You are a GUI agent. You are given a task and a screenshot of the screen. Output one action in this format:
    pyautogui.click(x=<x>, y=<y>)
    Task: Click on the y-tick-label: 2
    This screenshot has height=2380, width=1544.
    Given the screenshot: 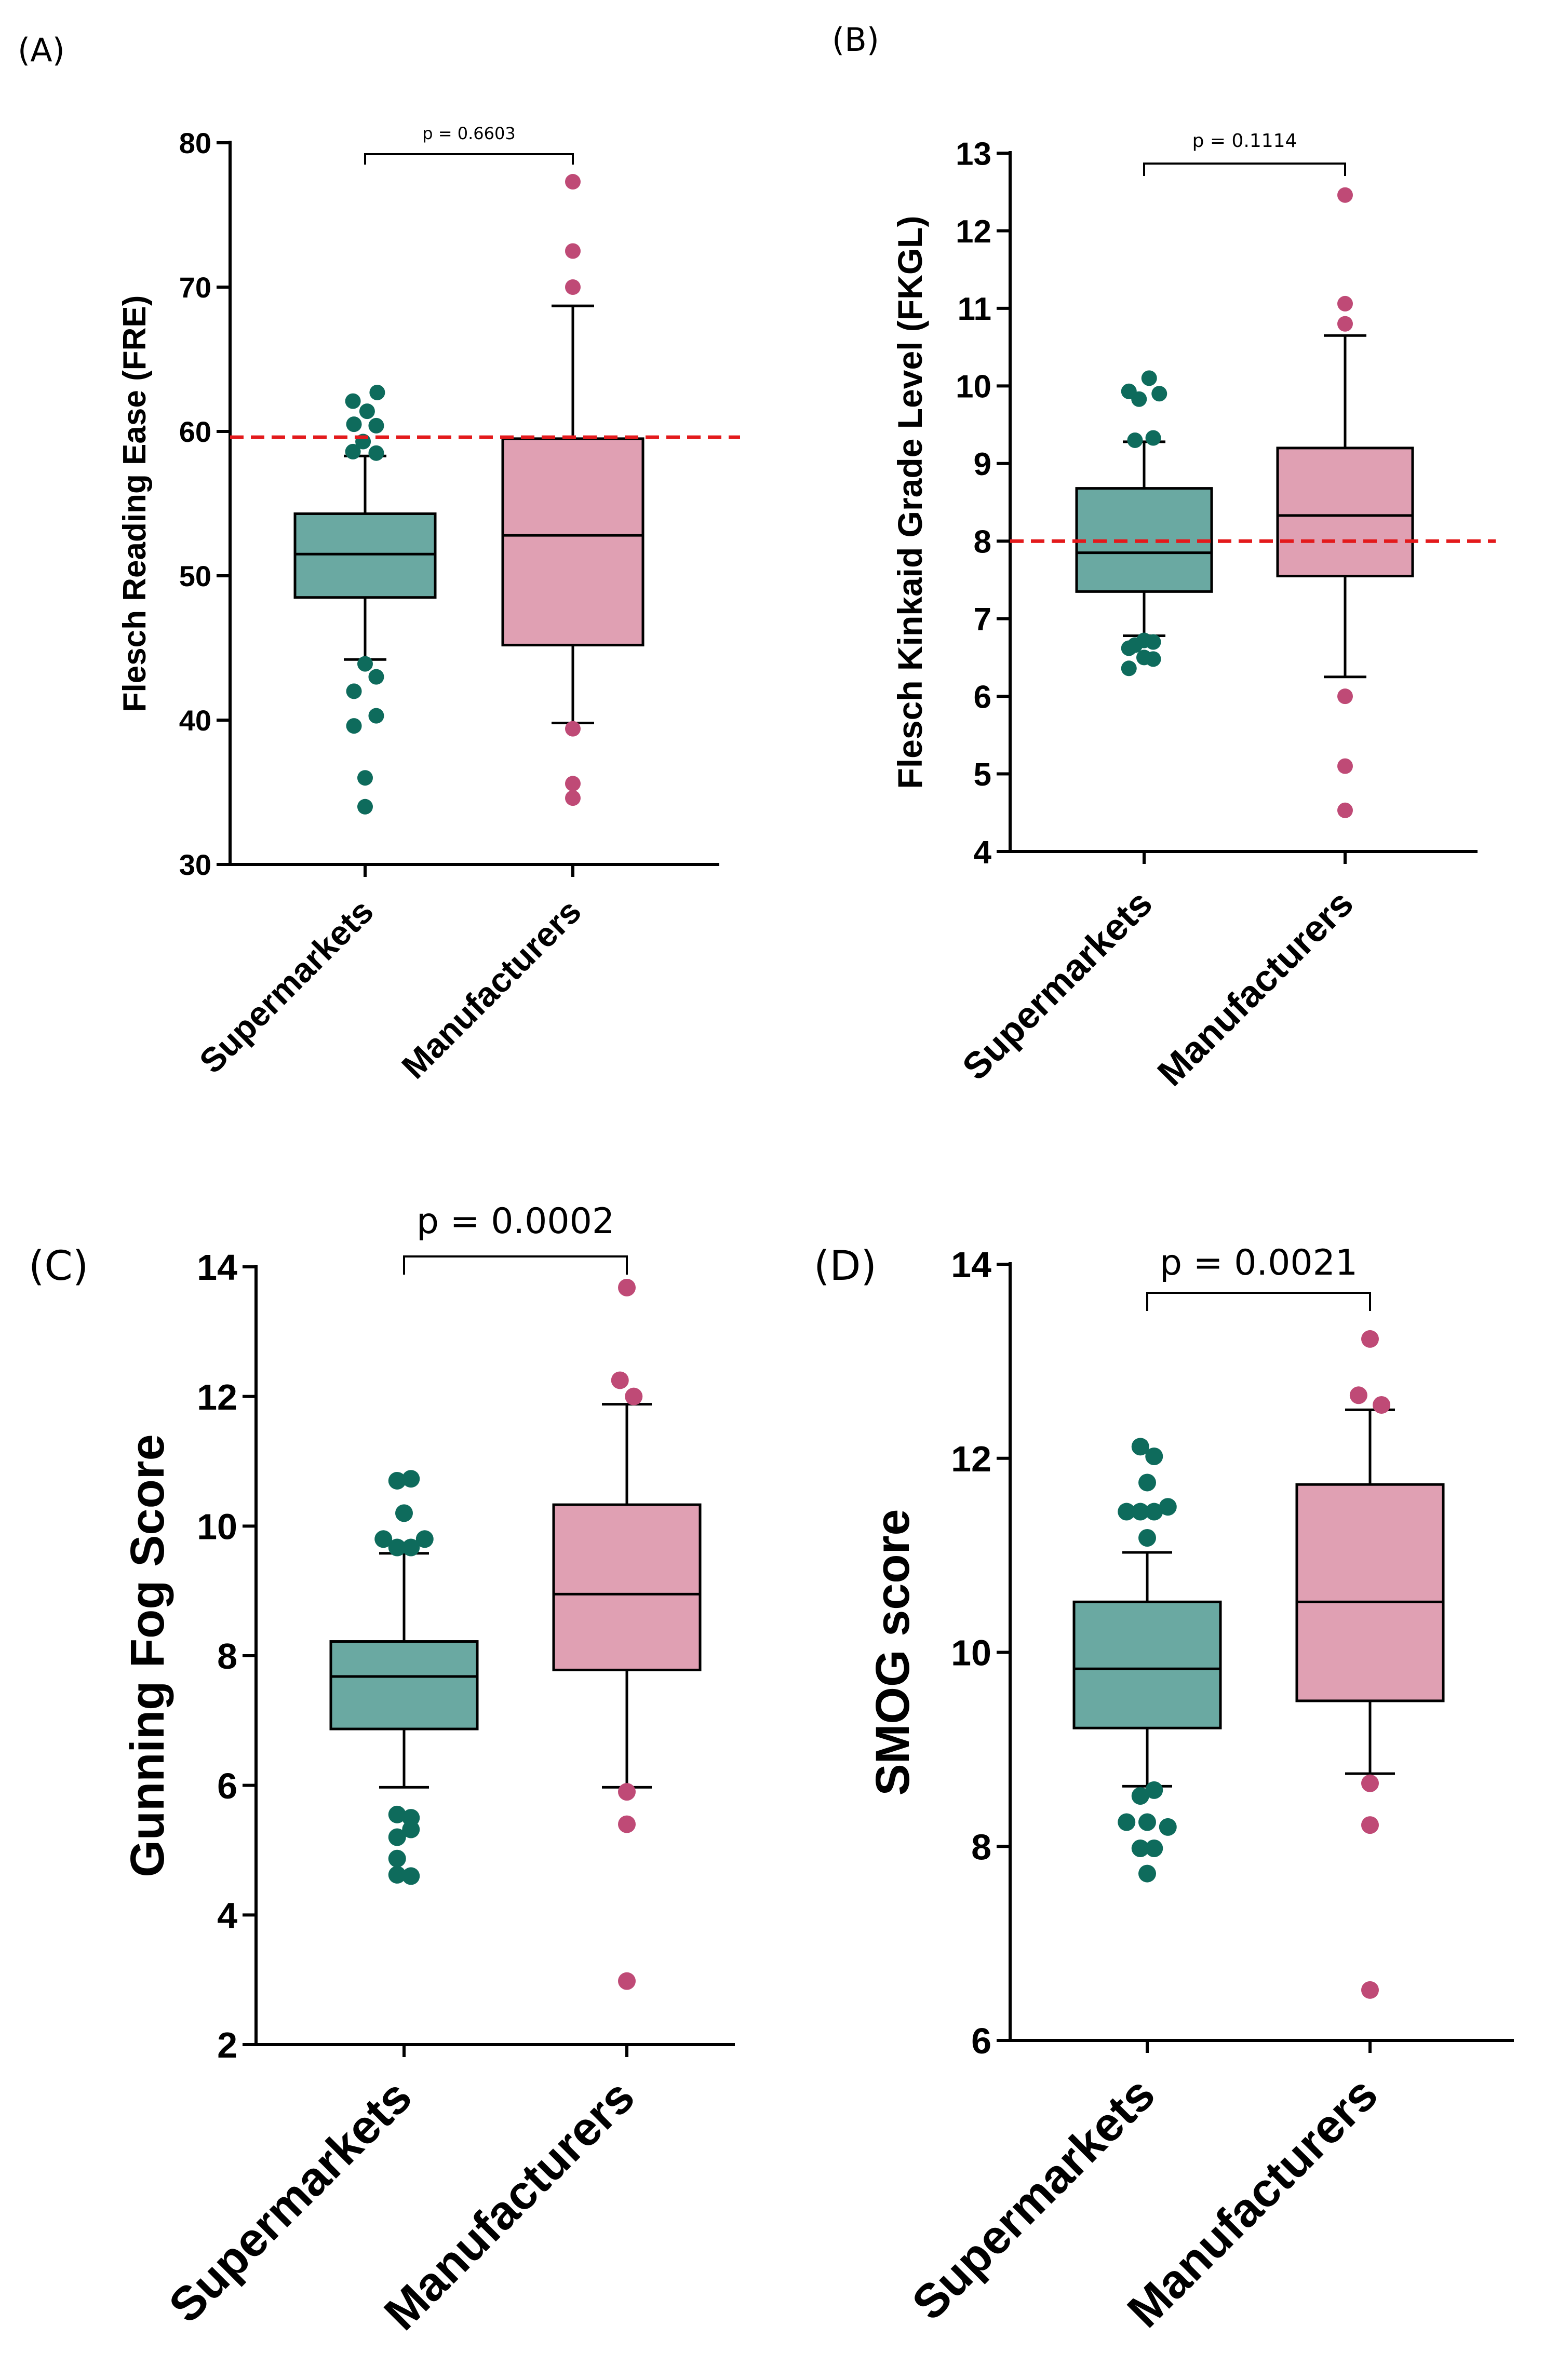 What is the action you would take?
    pyautogui.click(x=227, y=2045)
    